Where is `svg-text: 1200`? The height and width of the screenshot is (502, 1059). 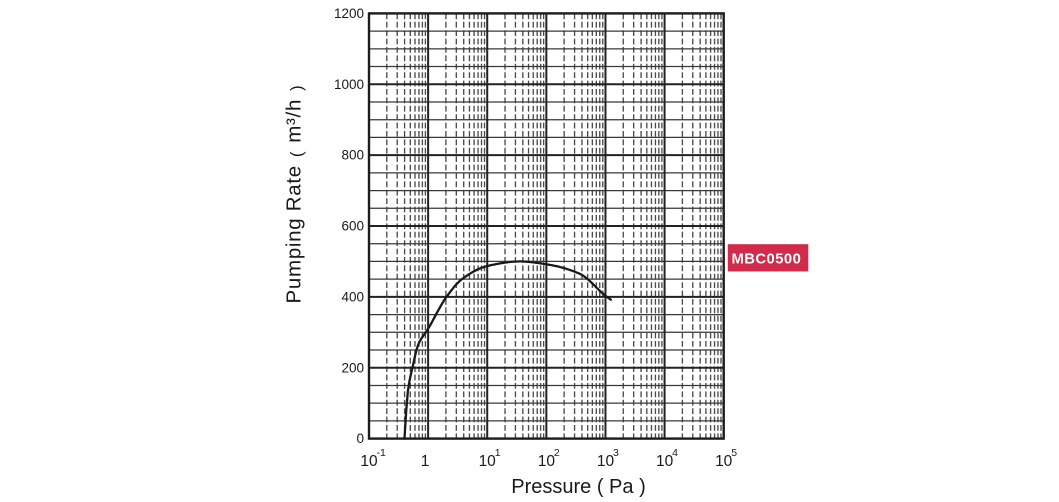
svg-text: 1200 is located at coordinates (349, 13).